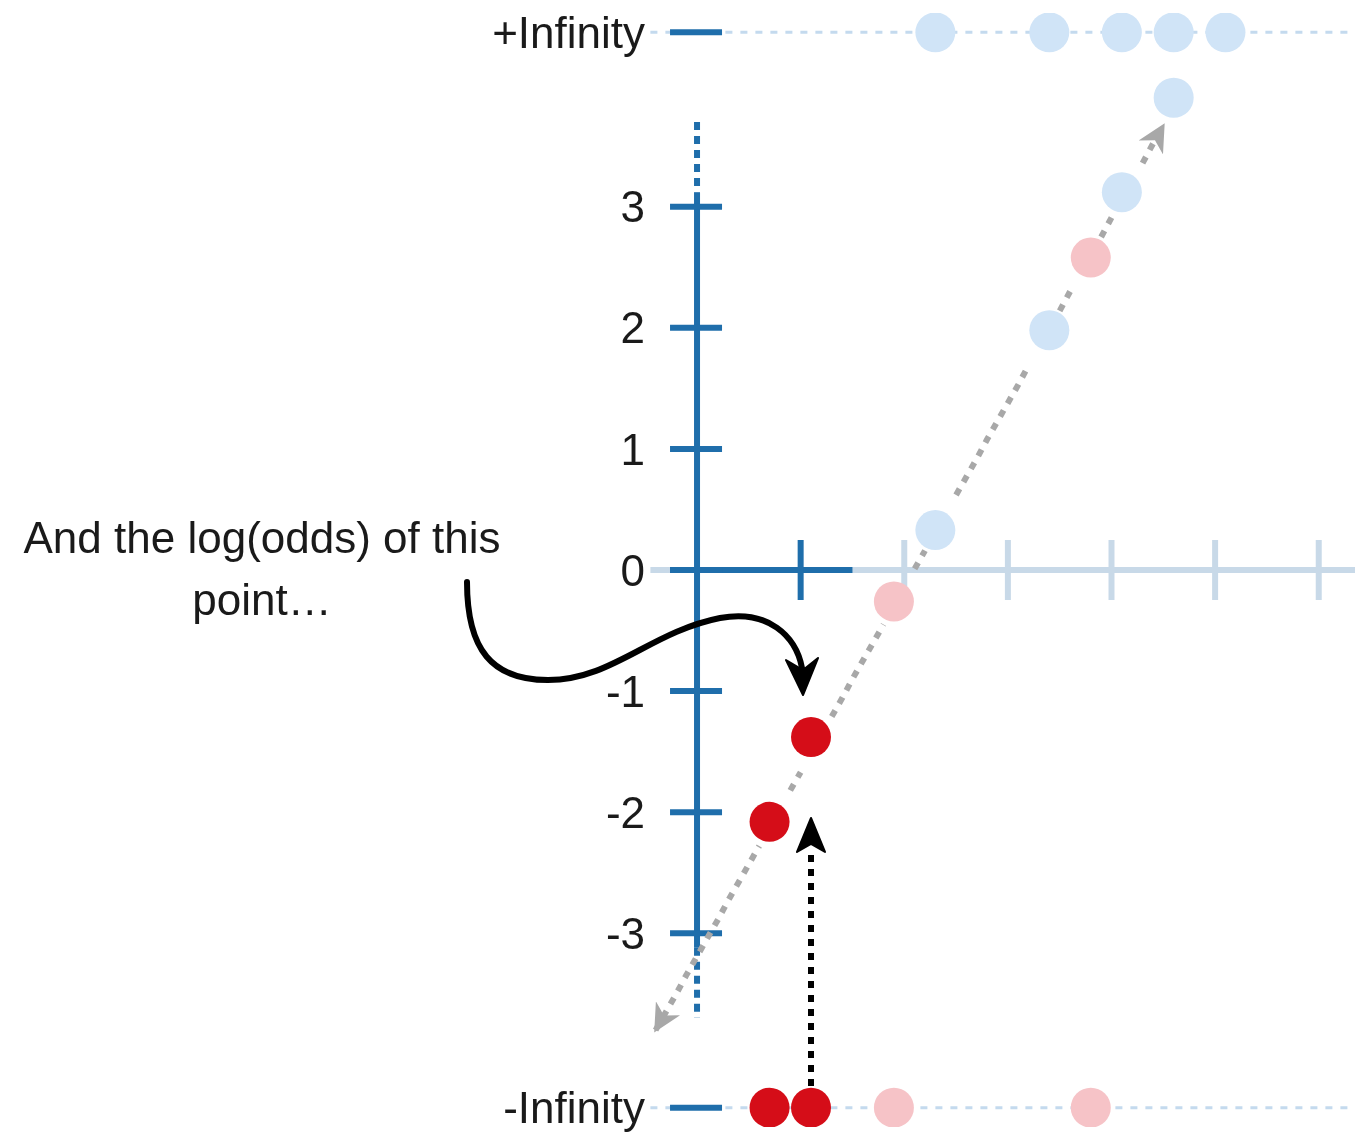 The image size is (1355, 1134). What do you see at coordinates (632, 207) in the screenshot?
I see `y-tick-label: 3` at bounding box center [632, 207].